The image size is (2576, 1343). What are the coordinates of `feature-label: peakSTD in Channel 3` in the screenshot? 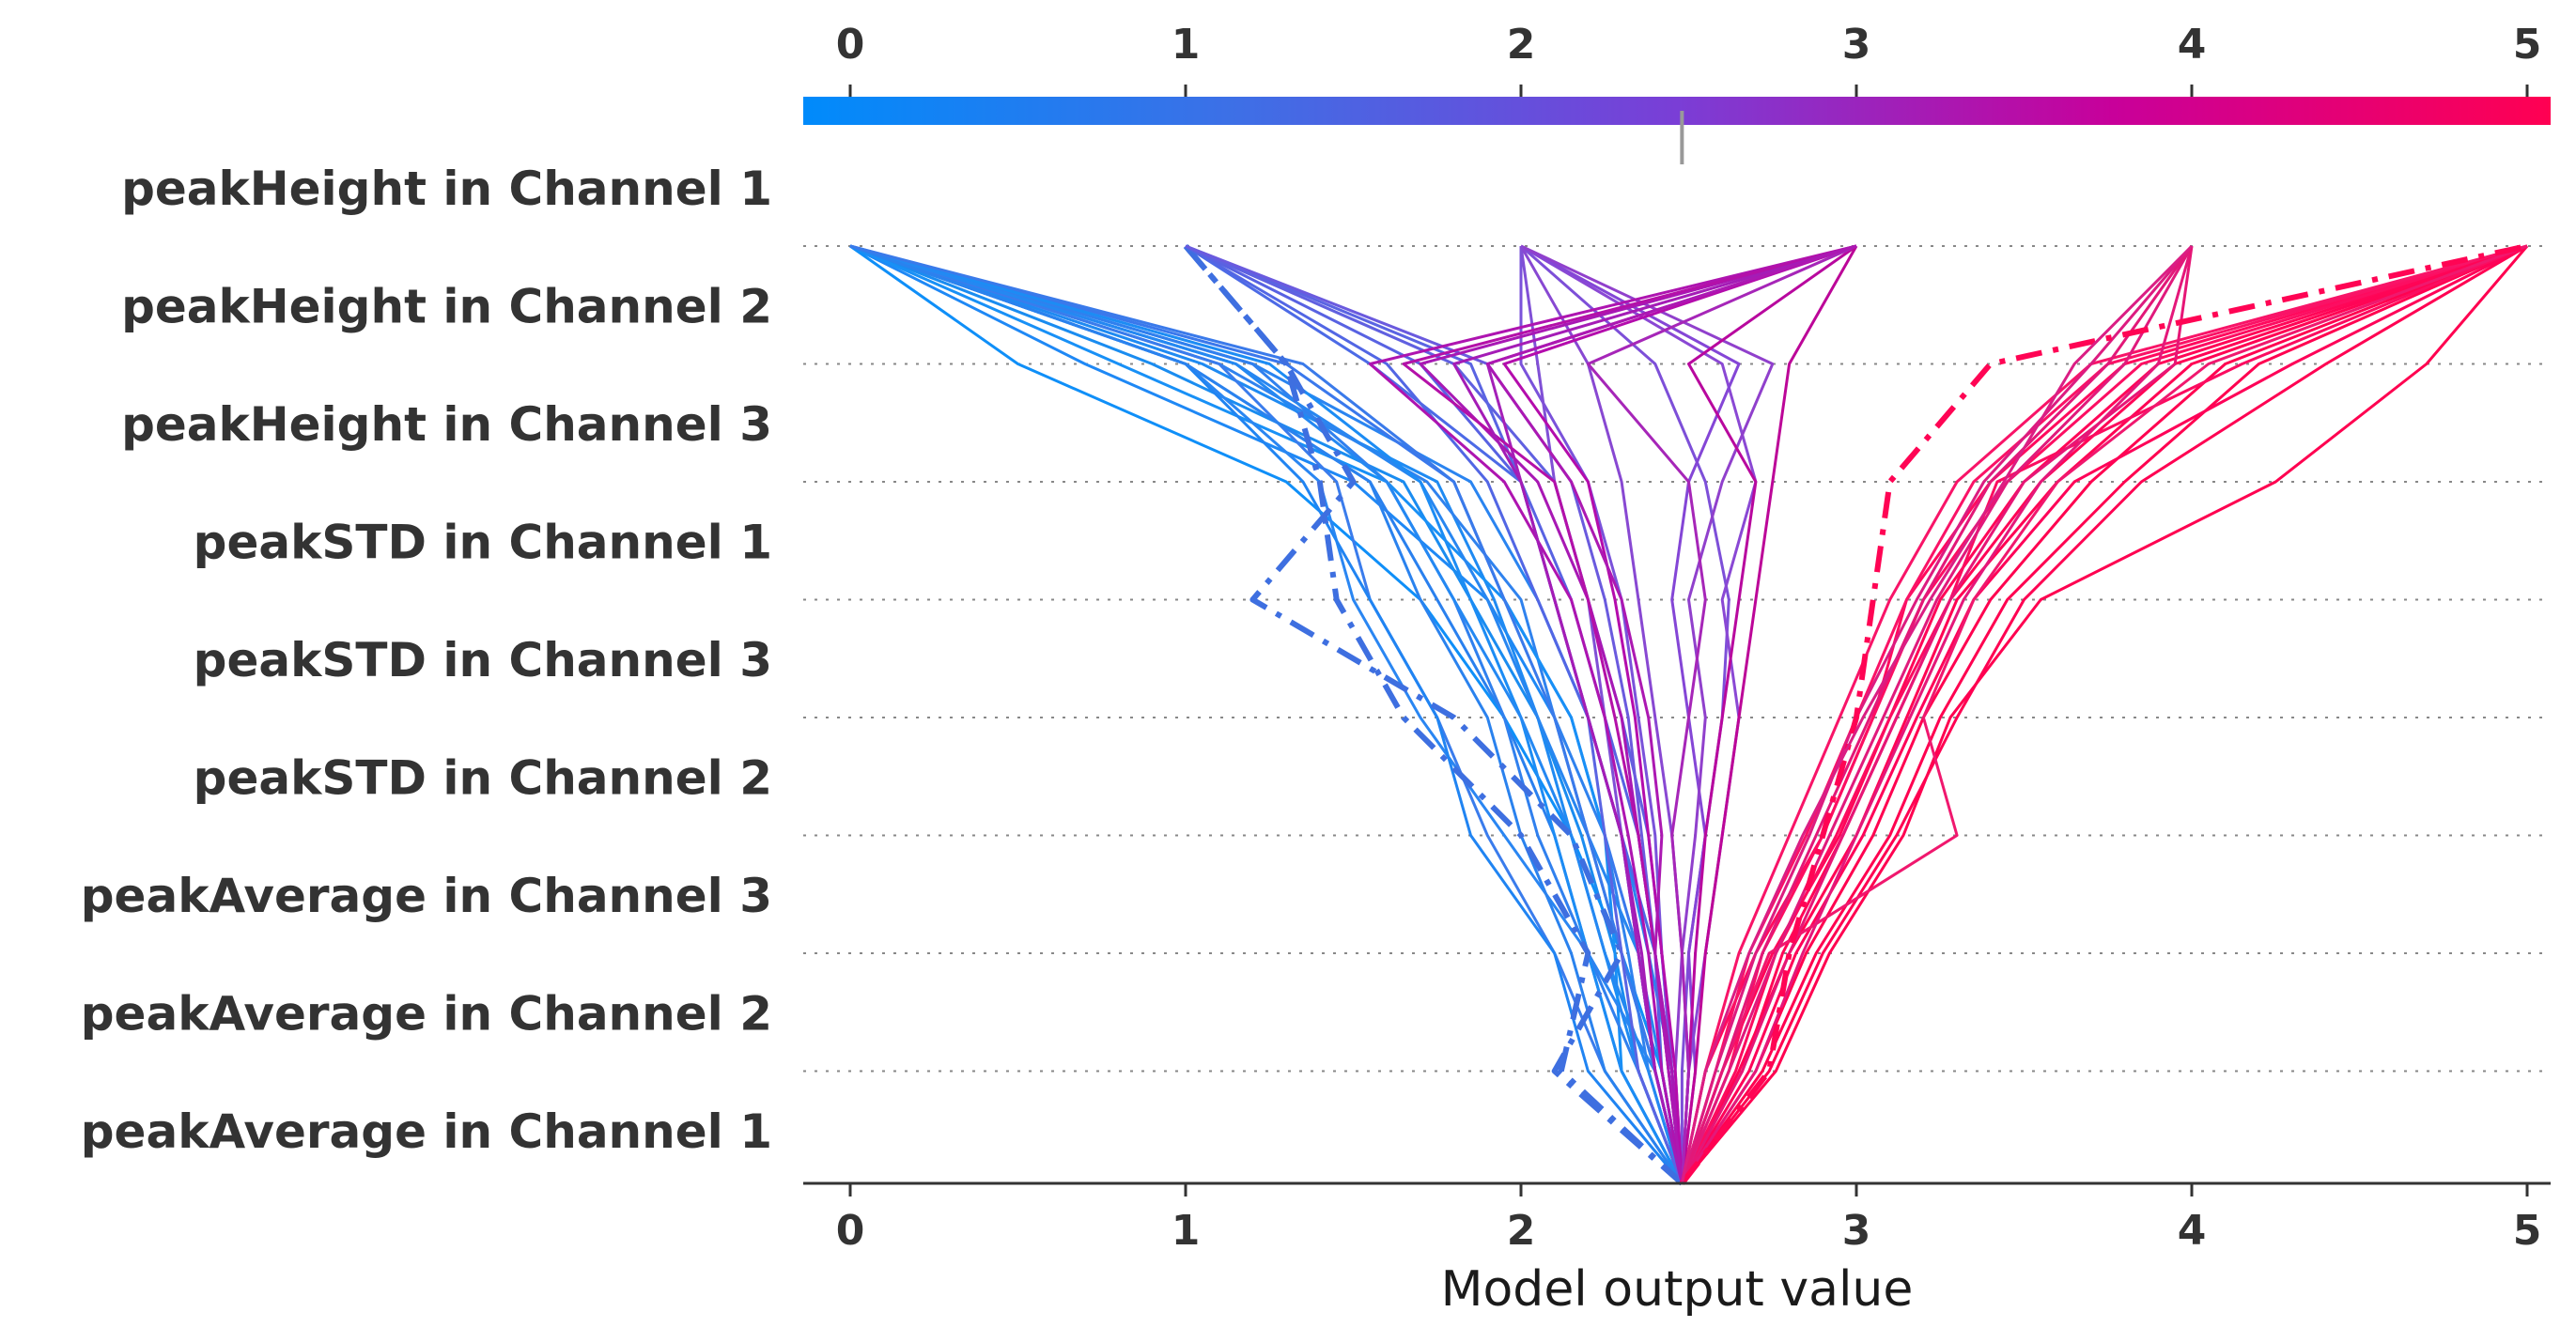 It's located at (483, 660).